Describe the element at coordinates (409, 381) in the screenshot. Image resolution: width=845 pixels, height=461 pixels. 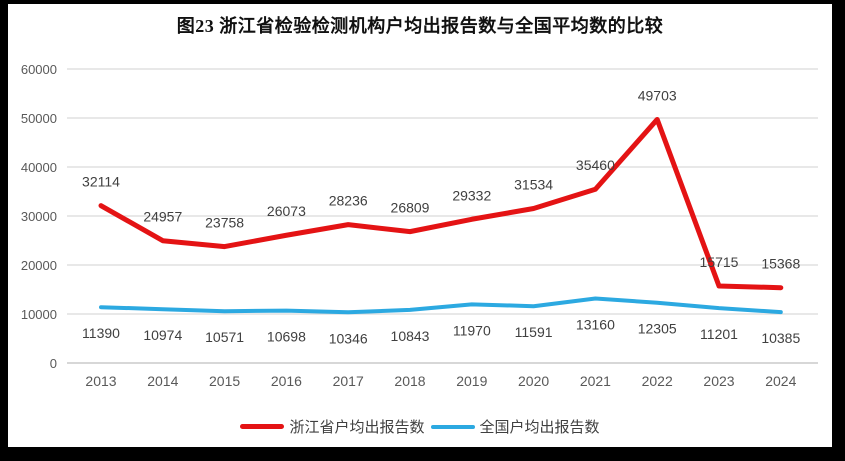
I see `x-tick-label: 2018` at that location.